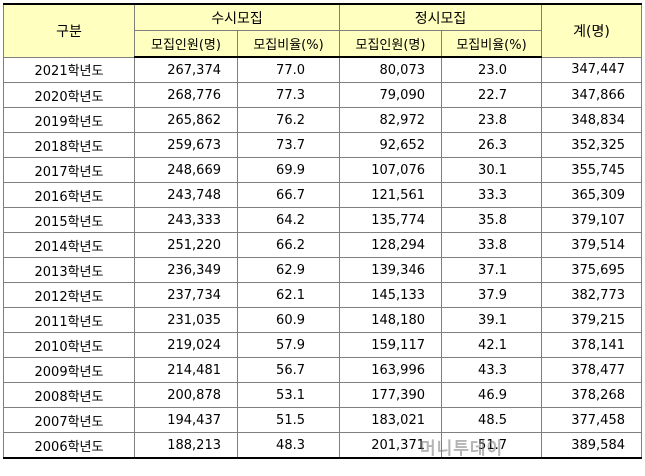 Image resolution: width=645 pixels, height=476 pixels. Describe the element at coordinates (491, 245) in the screenshot. I see `cell-regular-rate: 33.8` at that location.